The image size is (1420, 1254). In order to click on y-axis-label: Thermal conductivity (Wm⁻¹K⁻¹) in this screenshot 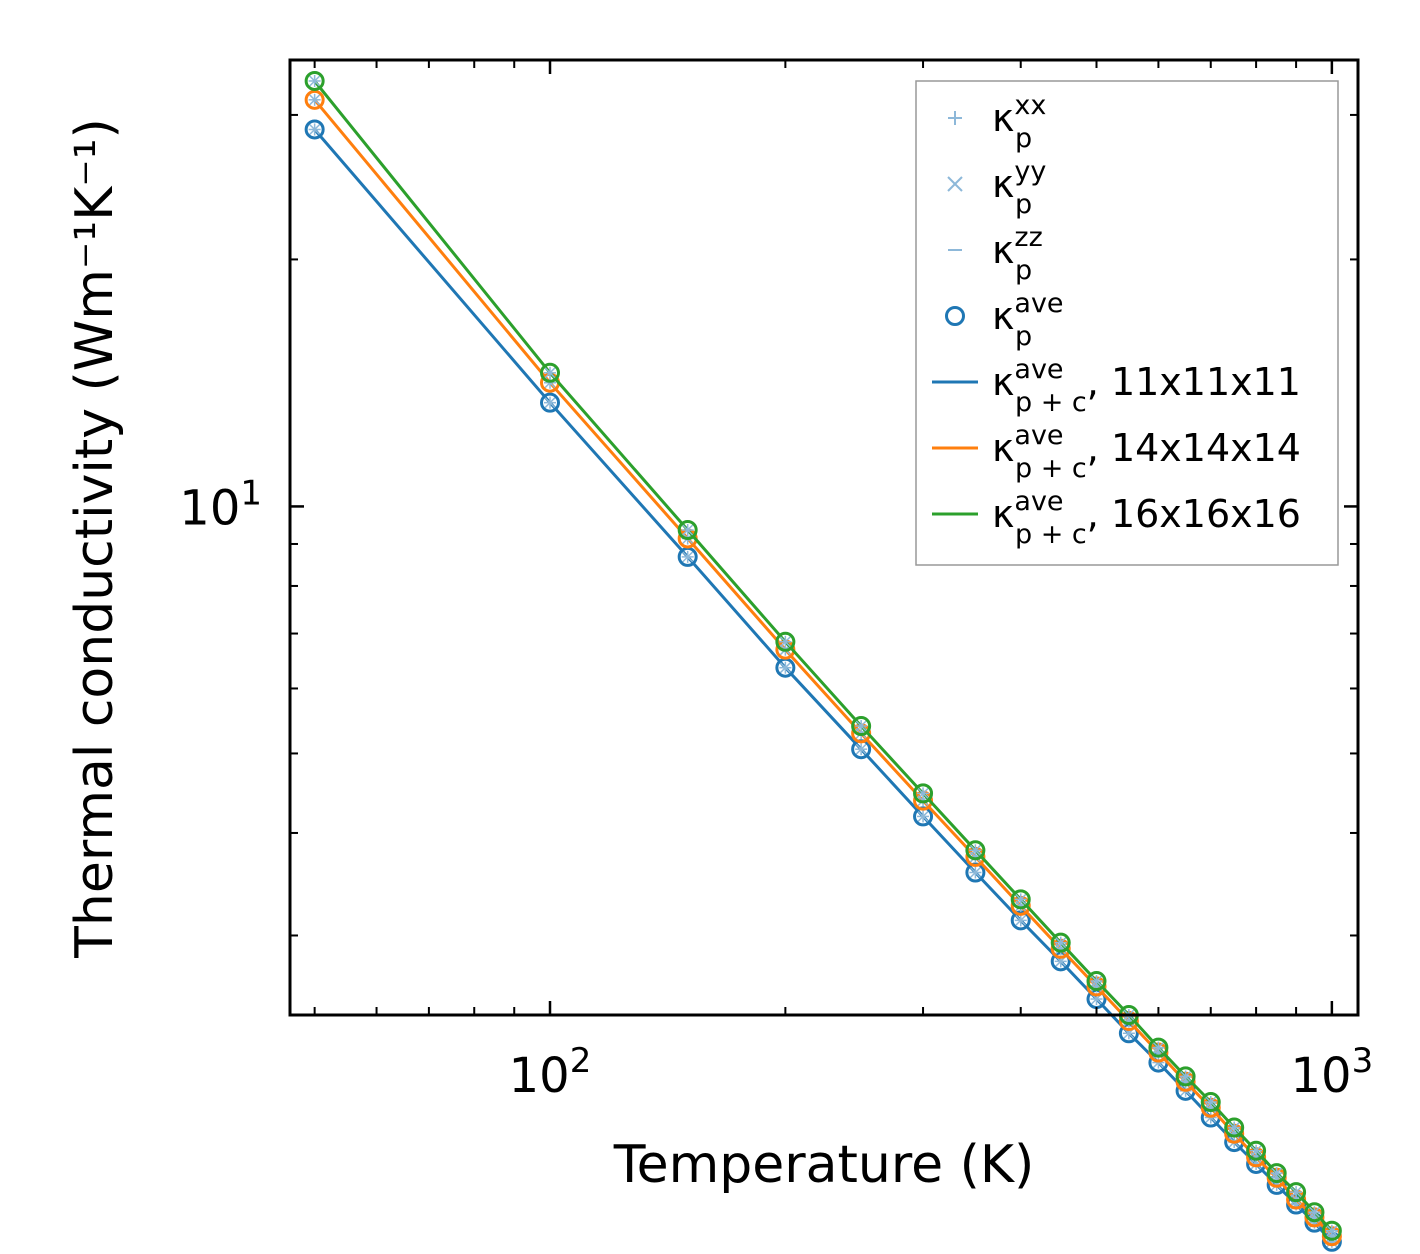, I will do `click(95, 538)`.